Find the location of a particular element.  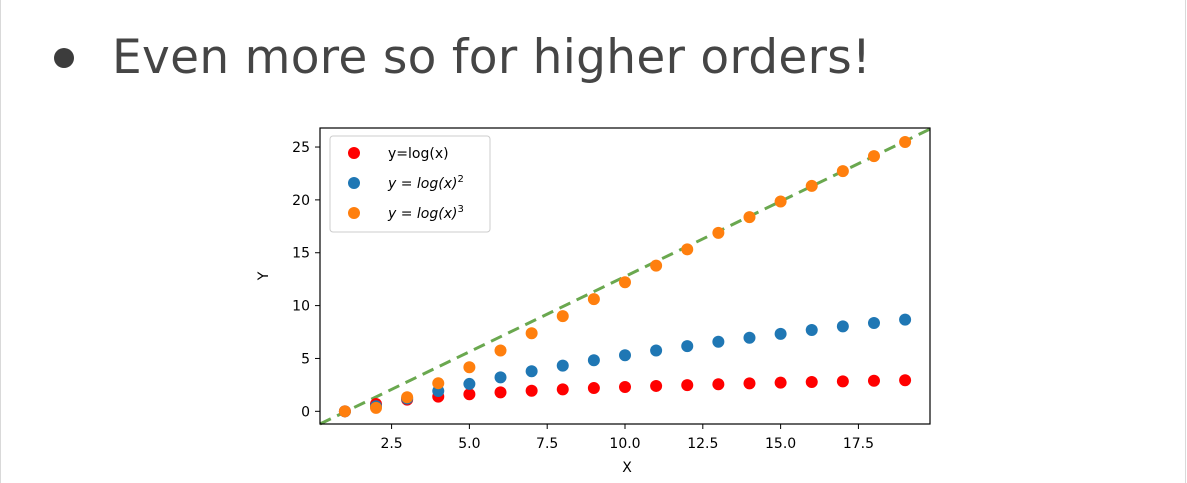

x-tick-label: 12.5 is located at coordinates (702, 444).